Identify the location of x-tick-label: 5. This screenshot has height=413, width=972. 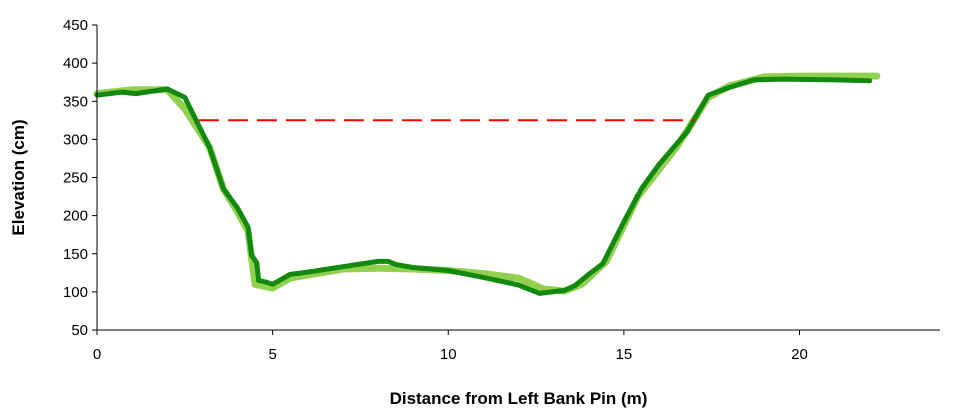
(272, 354).